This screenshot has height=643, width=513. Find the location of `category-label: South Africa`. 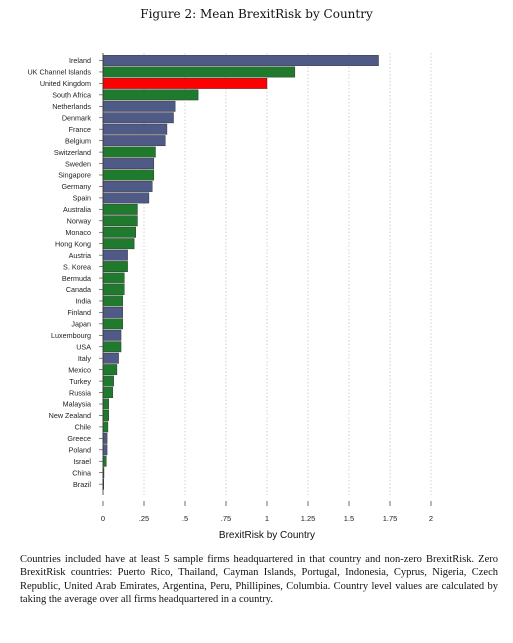

category-label: South Africa is located at coordinates (71, 95).